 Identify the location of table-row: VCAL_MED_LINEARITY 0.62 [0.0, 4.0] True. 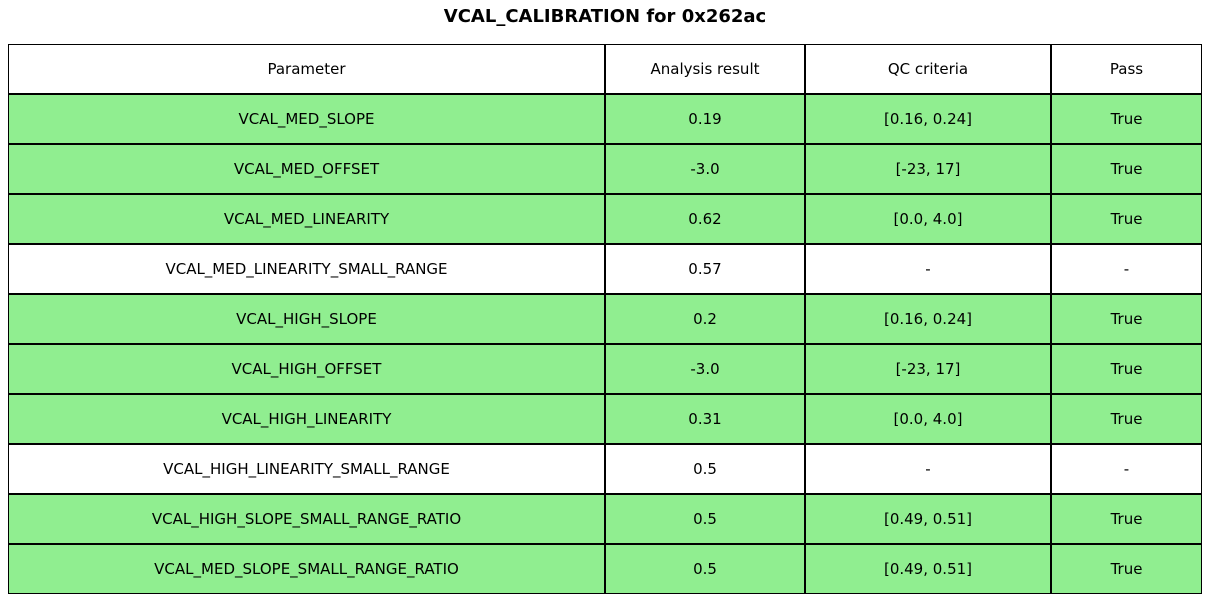
(605, 219).